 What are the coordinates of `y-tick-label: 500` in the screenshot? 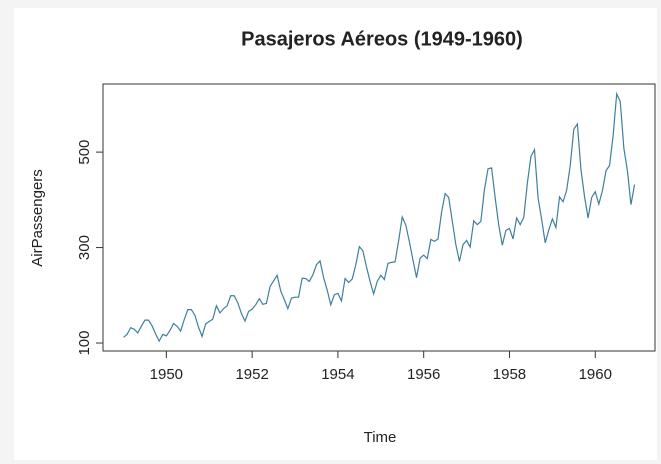 It's located at (84, 152).